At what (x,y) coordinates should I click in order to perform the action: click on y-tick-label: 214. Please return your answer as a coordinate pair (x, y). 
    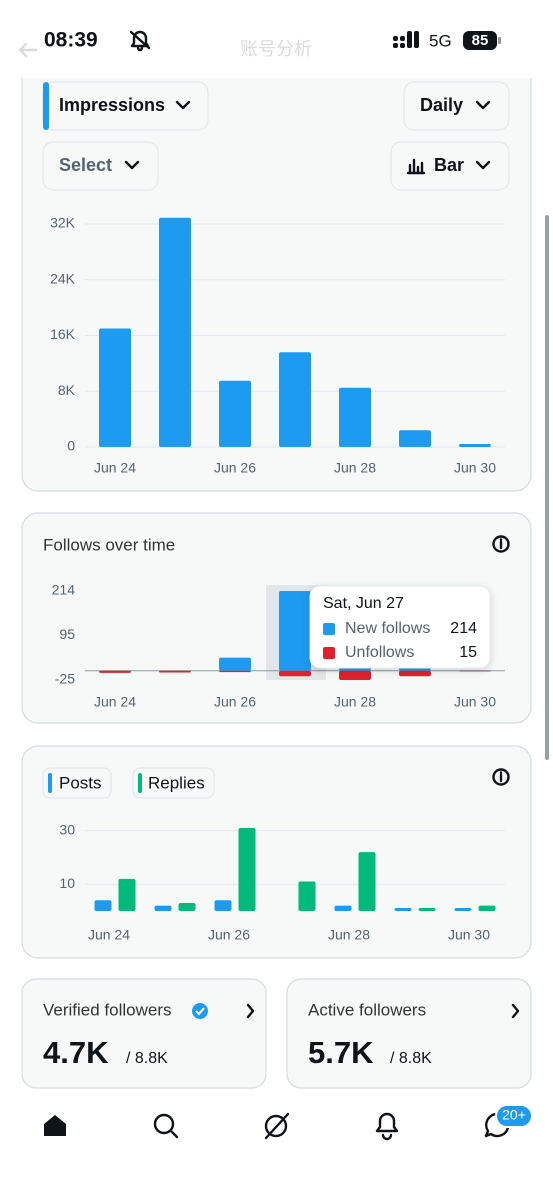
    Looking at the image, I should click on (64, 590).